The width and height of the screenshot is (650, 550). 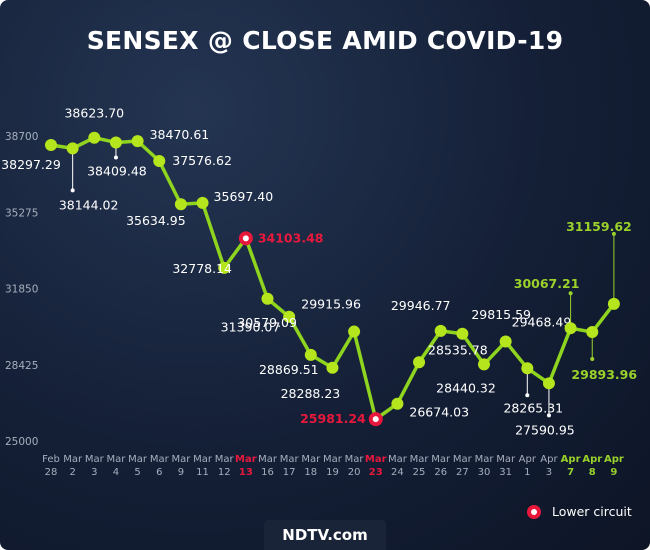 What do you see at coordinates (354, 472) in the screenshot?
I see `x-tick-day: 20` at bounding box center [354, 472].